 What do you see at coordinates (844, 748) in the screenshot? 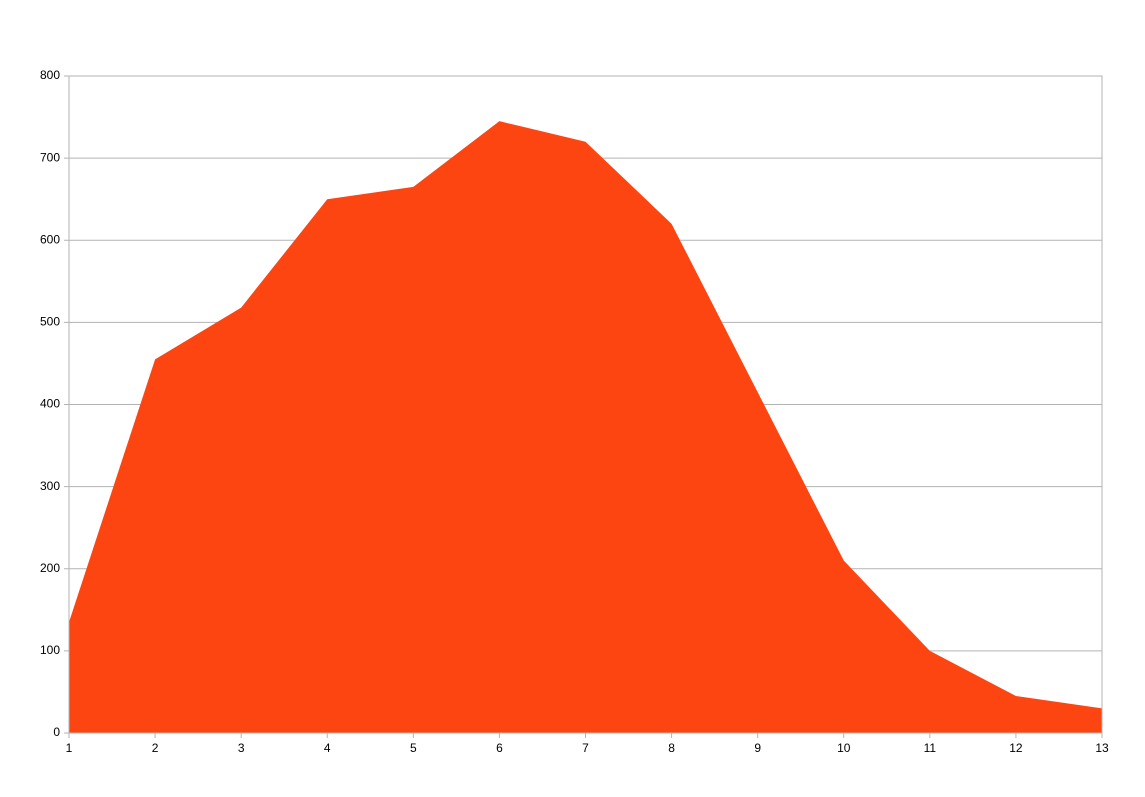
I see `x-tick-label: 10` at bounding box center [844, 748].